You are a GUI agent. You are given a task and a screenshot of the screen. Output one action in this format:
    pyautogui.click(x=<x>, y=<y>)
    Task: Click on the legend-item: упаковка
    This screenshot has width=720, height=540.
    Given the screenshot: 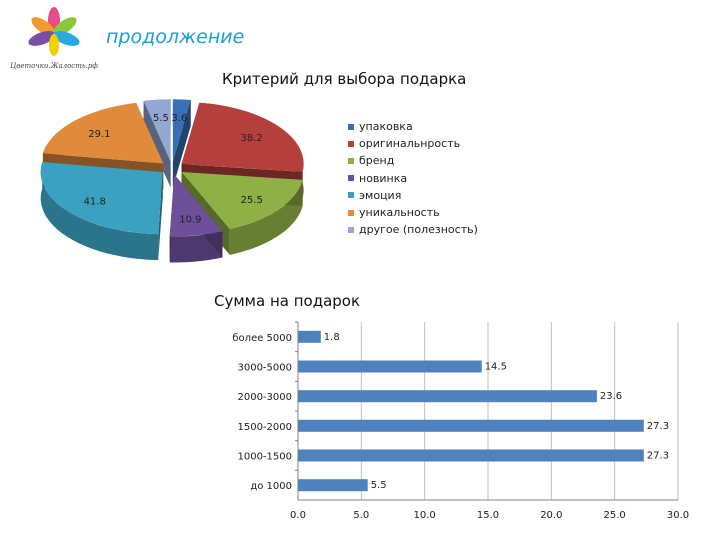 What is the action you would take?
    pyautogui.click(x=413, y=126)
    